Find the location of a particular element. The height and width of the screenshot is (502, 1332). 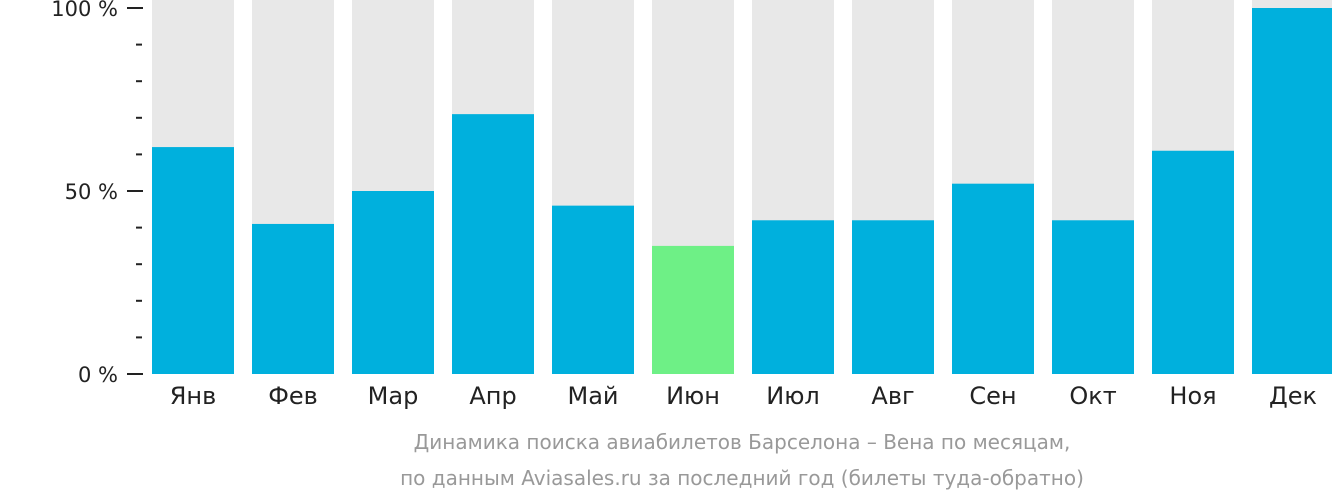

x-tick-label: Июл is located at coordinates (793, 396).